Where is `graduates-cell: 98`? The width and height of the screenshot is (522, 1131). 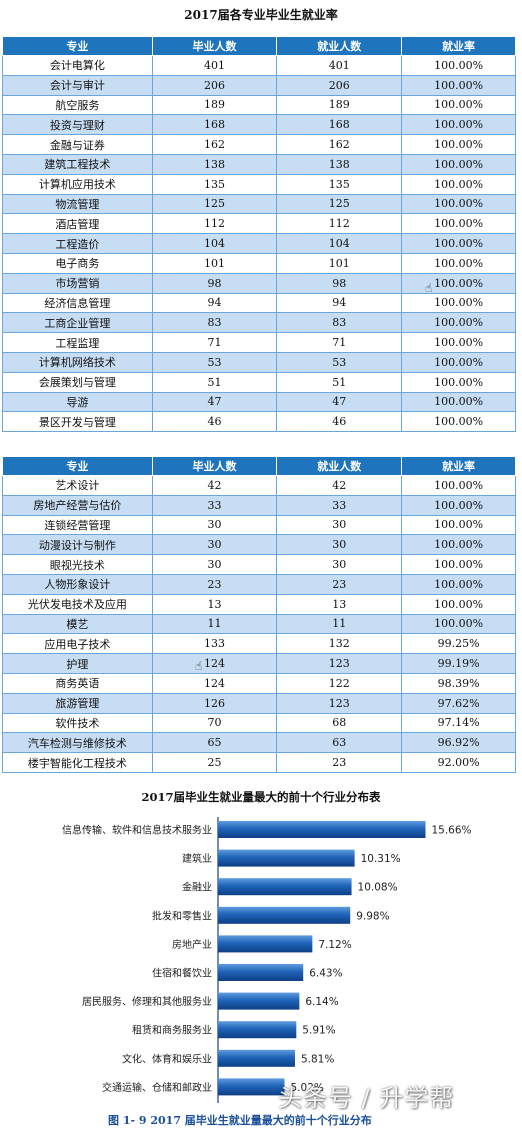 graduates-cell: 98 is located at coordinates (214, 283).